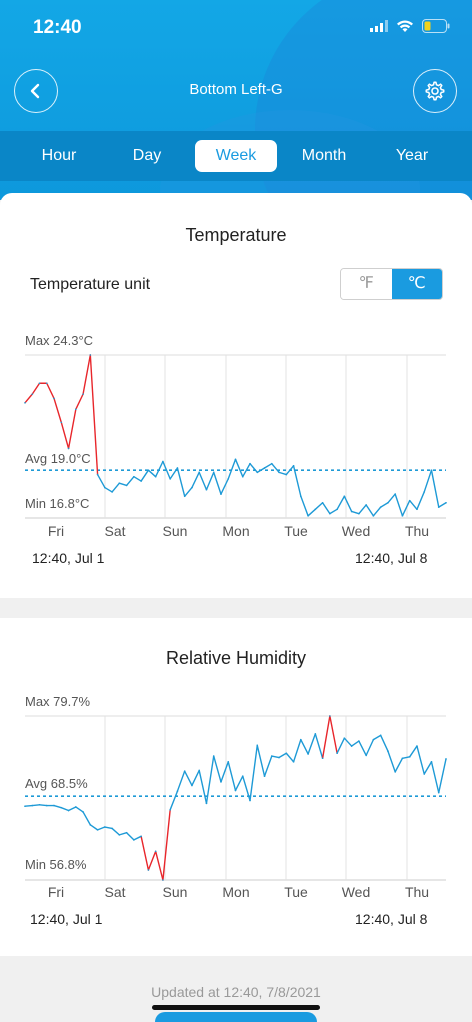 The image size is (472, 1022). I want to click on tab-week: Week, so click(236, 156).